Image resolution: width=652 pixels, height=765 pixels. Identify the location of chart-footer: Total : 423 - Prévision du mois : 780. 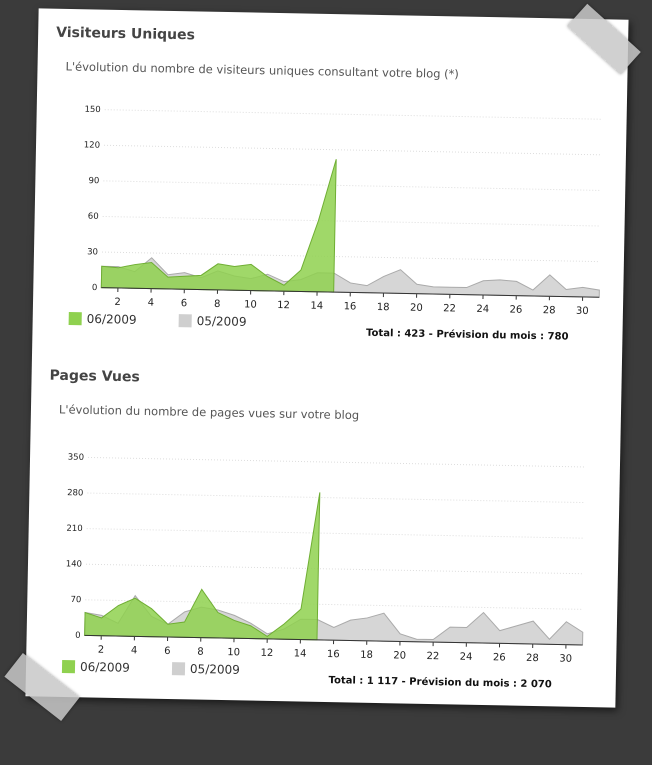
(467, 335).